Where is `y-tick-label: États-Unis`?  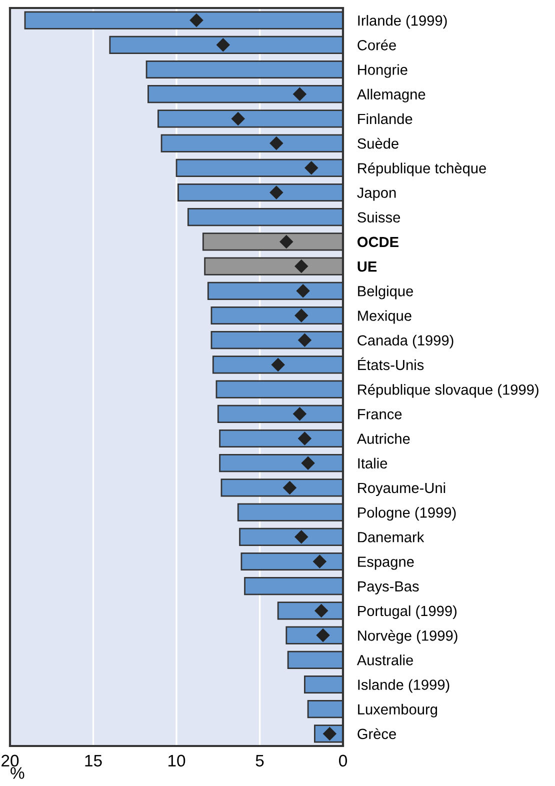
y-tick-label: États-Unis is located at coordinates (391, 363).